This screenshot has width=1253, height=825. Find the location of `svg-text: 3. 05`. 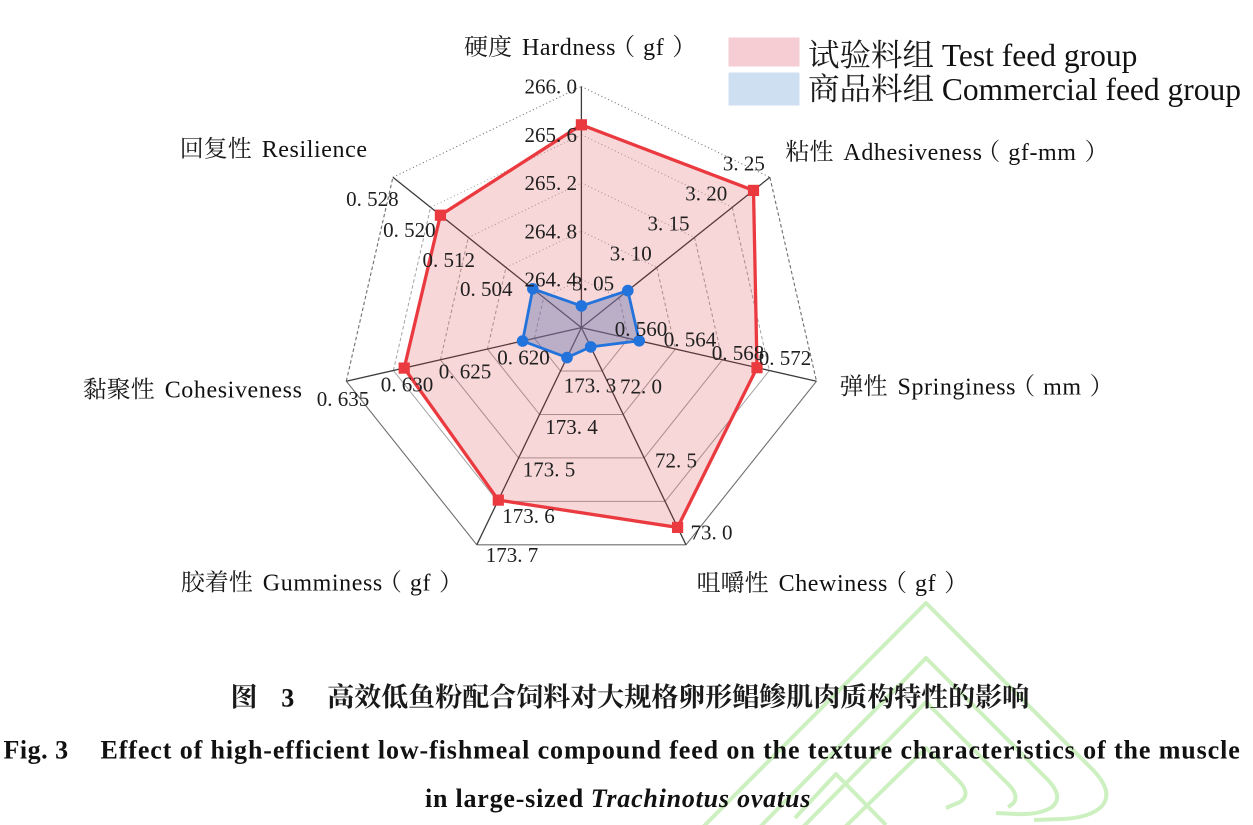

svg-text: 3. 05 is located at coordinates (593, 284).